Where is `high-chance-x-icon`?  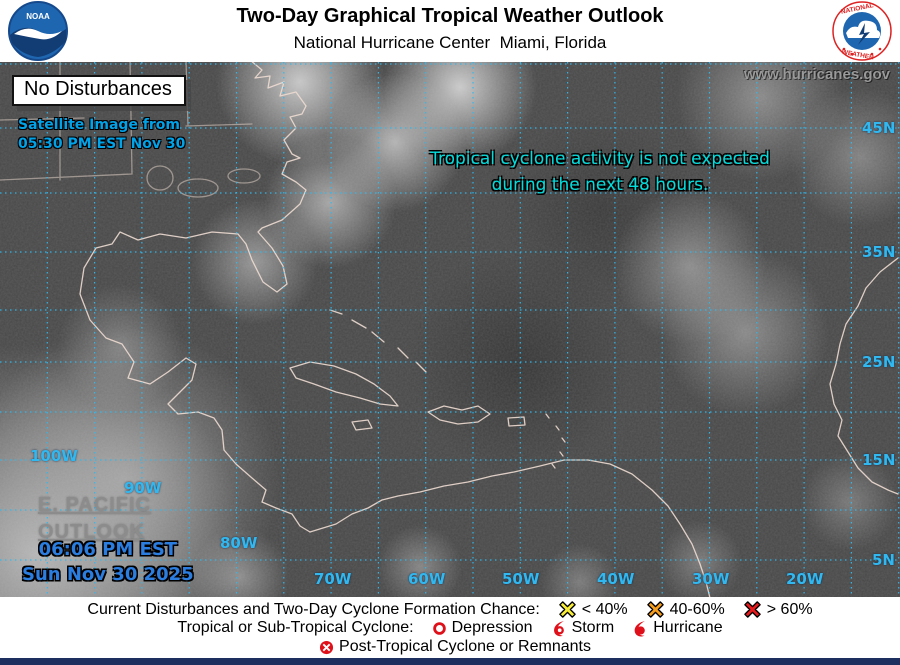
high-chance-x-icon is located at coordinates (752, 609).